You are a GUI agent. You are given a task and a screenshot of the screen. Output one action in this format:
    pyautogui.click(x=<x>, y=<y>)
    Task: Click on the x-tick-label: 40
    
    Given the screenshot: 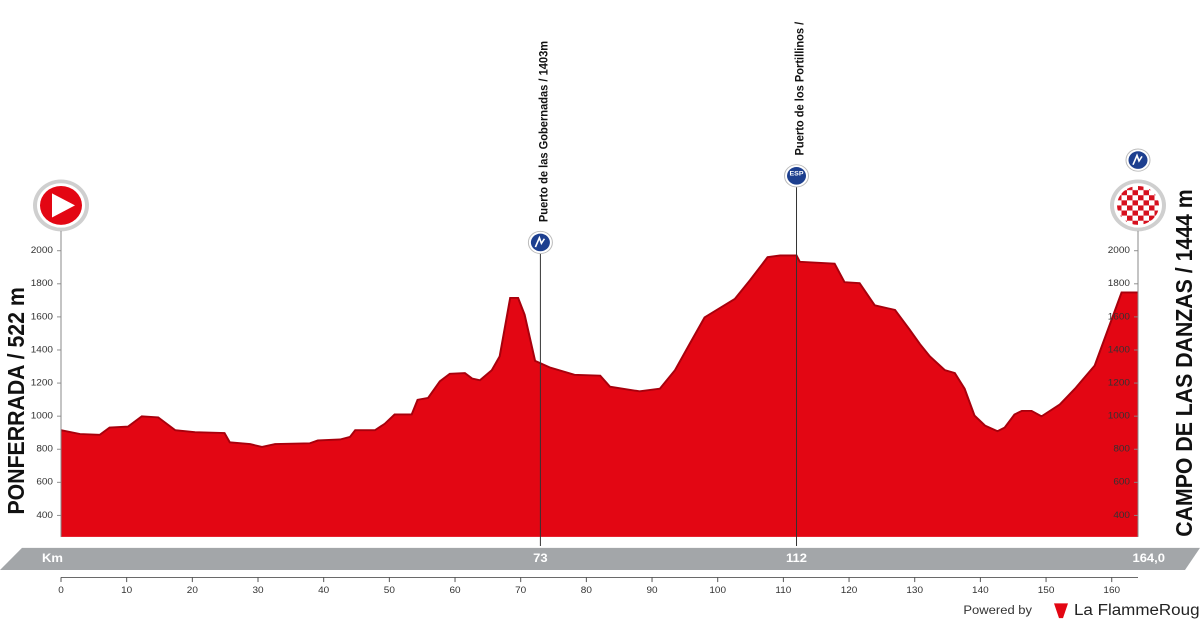 What is the action you would take?
    pyautogui.click(x=323, y=590)
    